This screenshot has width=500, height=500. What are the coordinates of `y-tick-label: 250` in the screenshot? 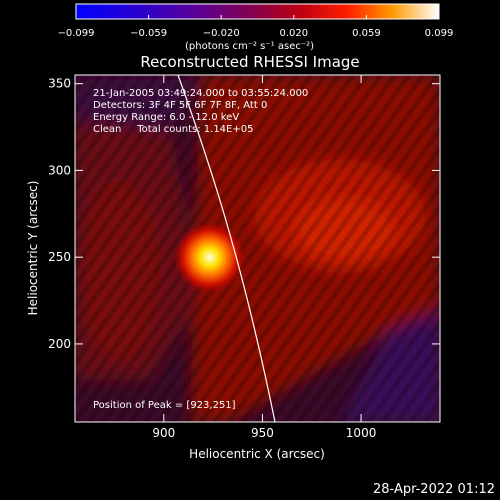 It's located at (59, 257).